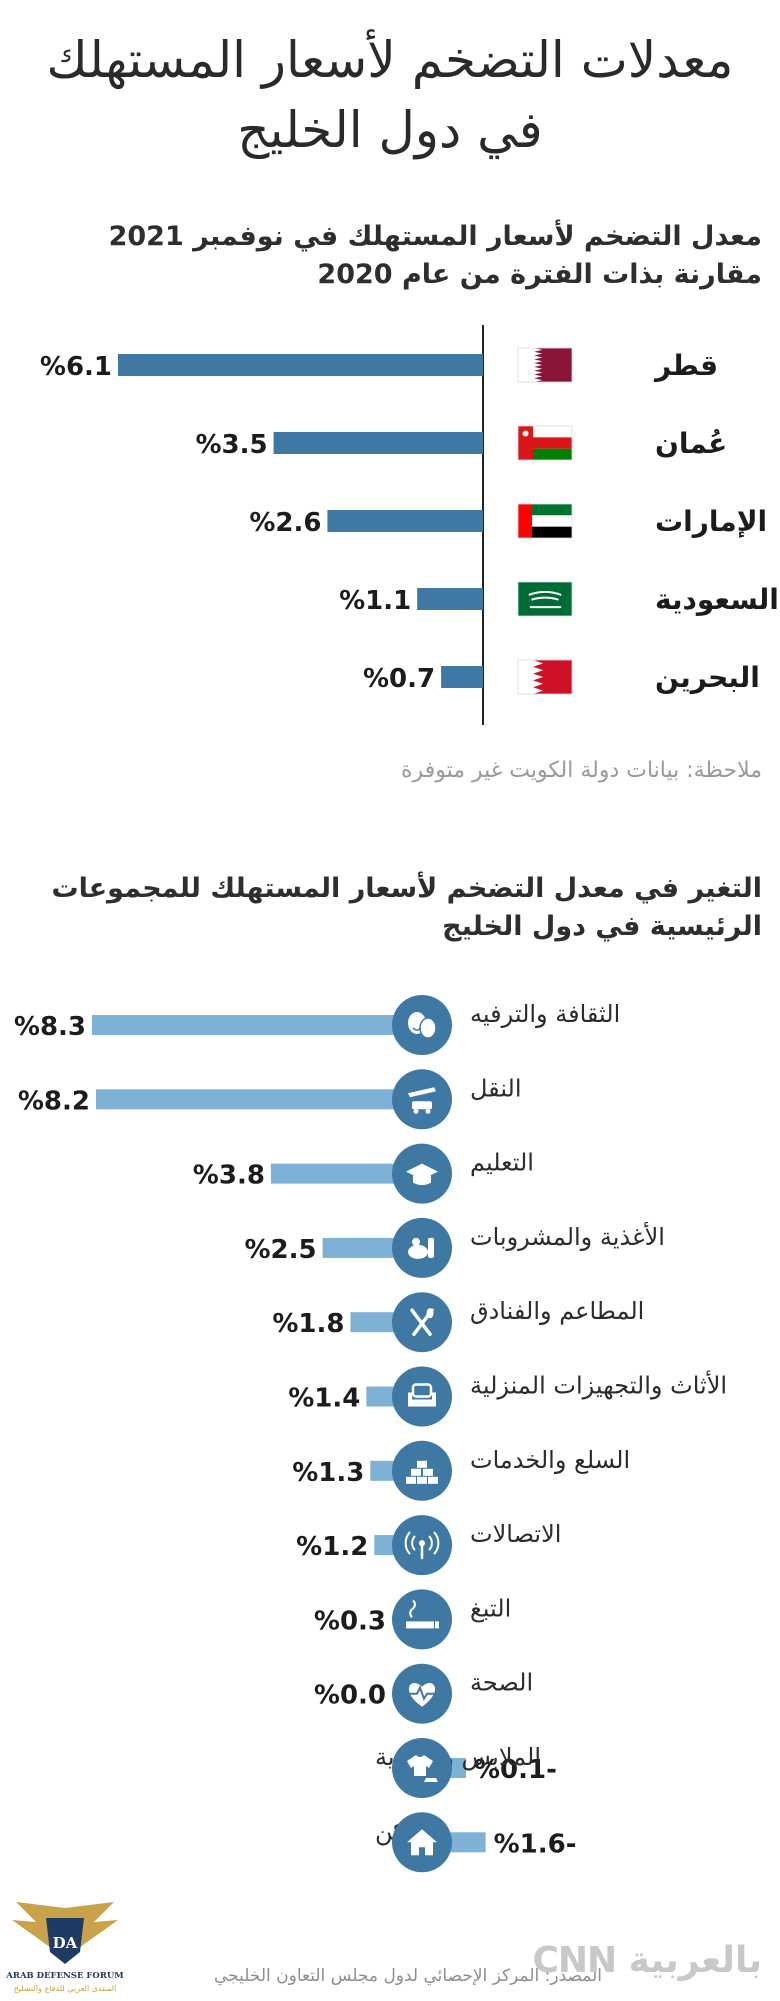 The height and width of the screenshot is (2001, 780). I want to click on country-value-label: %3.5, so click(231, 445).